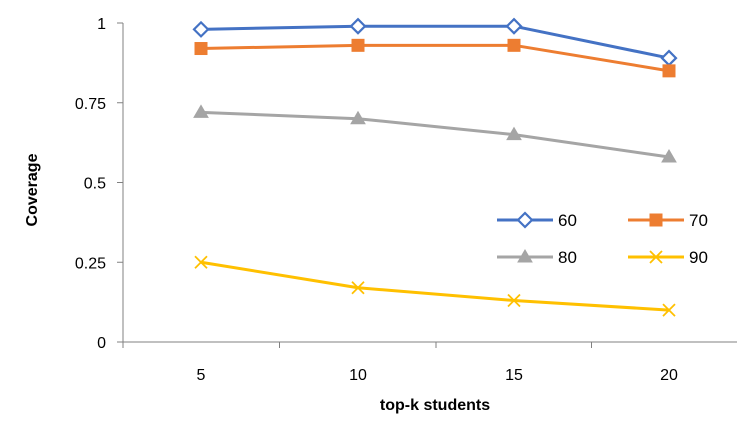  Describe the element at coordinates (567, 220) in the screenshot. I see `legend-label: 60` at that location.